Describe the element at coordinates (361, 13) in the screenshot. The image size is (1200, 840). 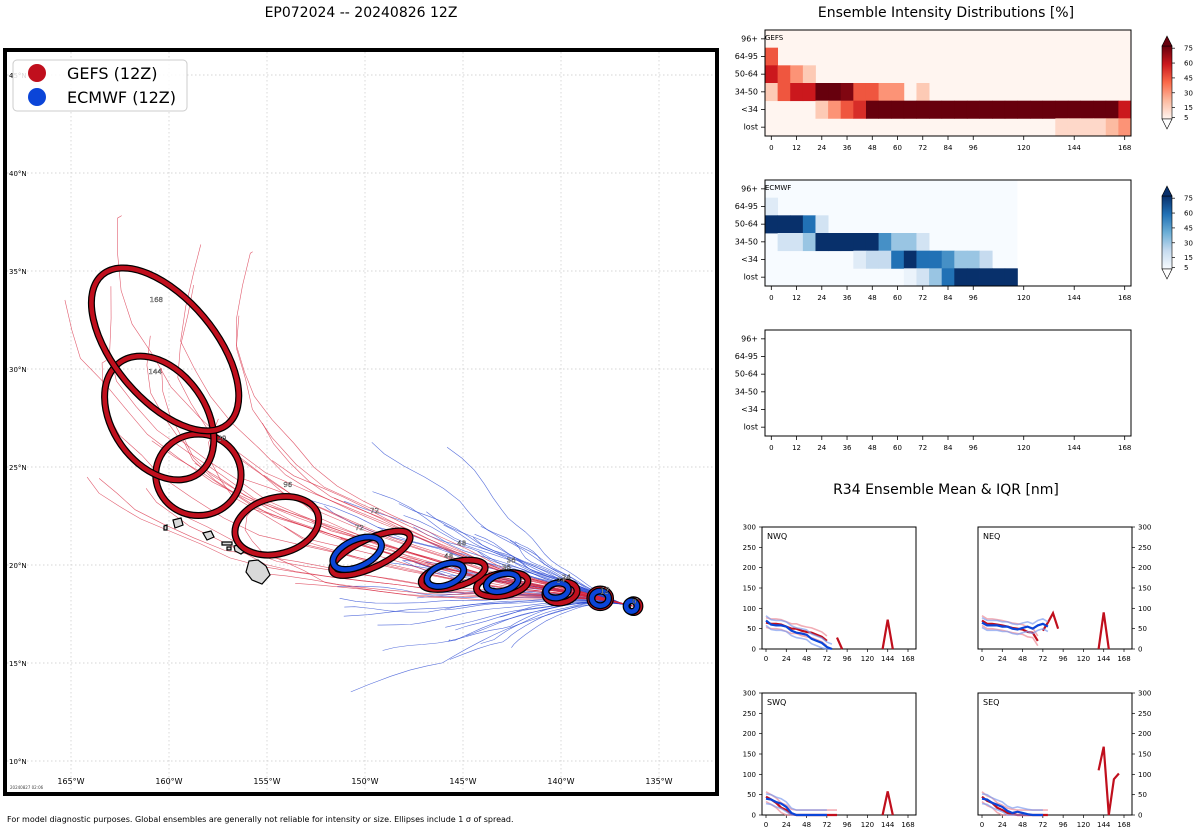
I see `map-title: EP072024 -- 20240826 12Z` at that location.